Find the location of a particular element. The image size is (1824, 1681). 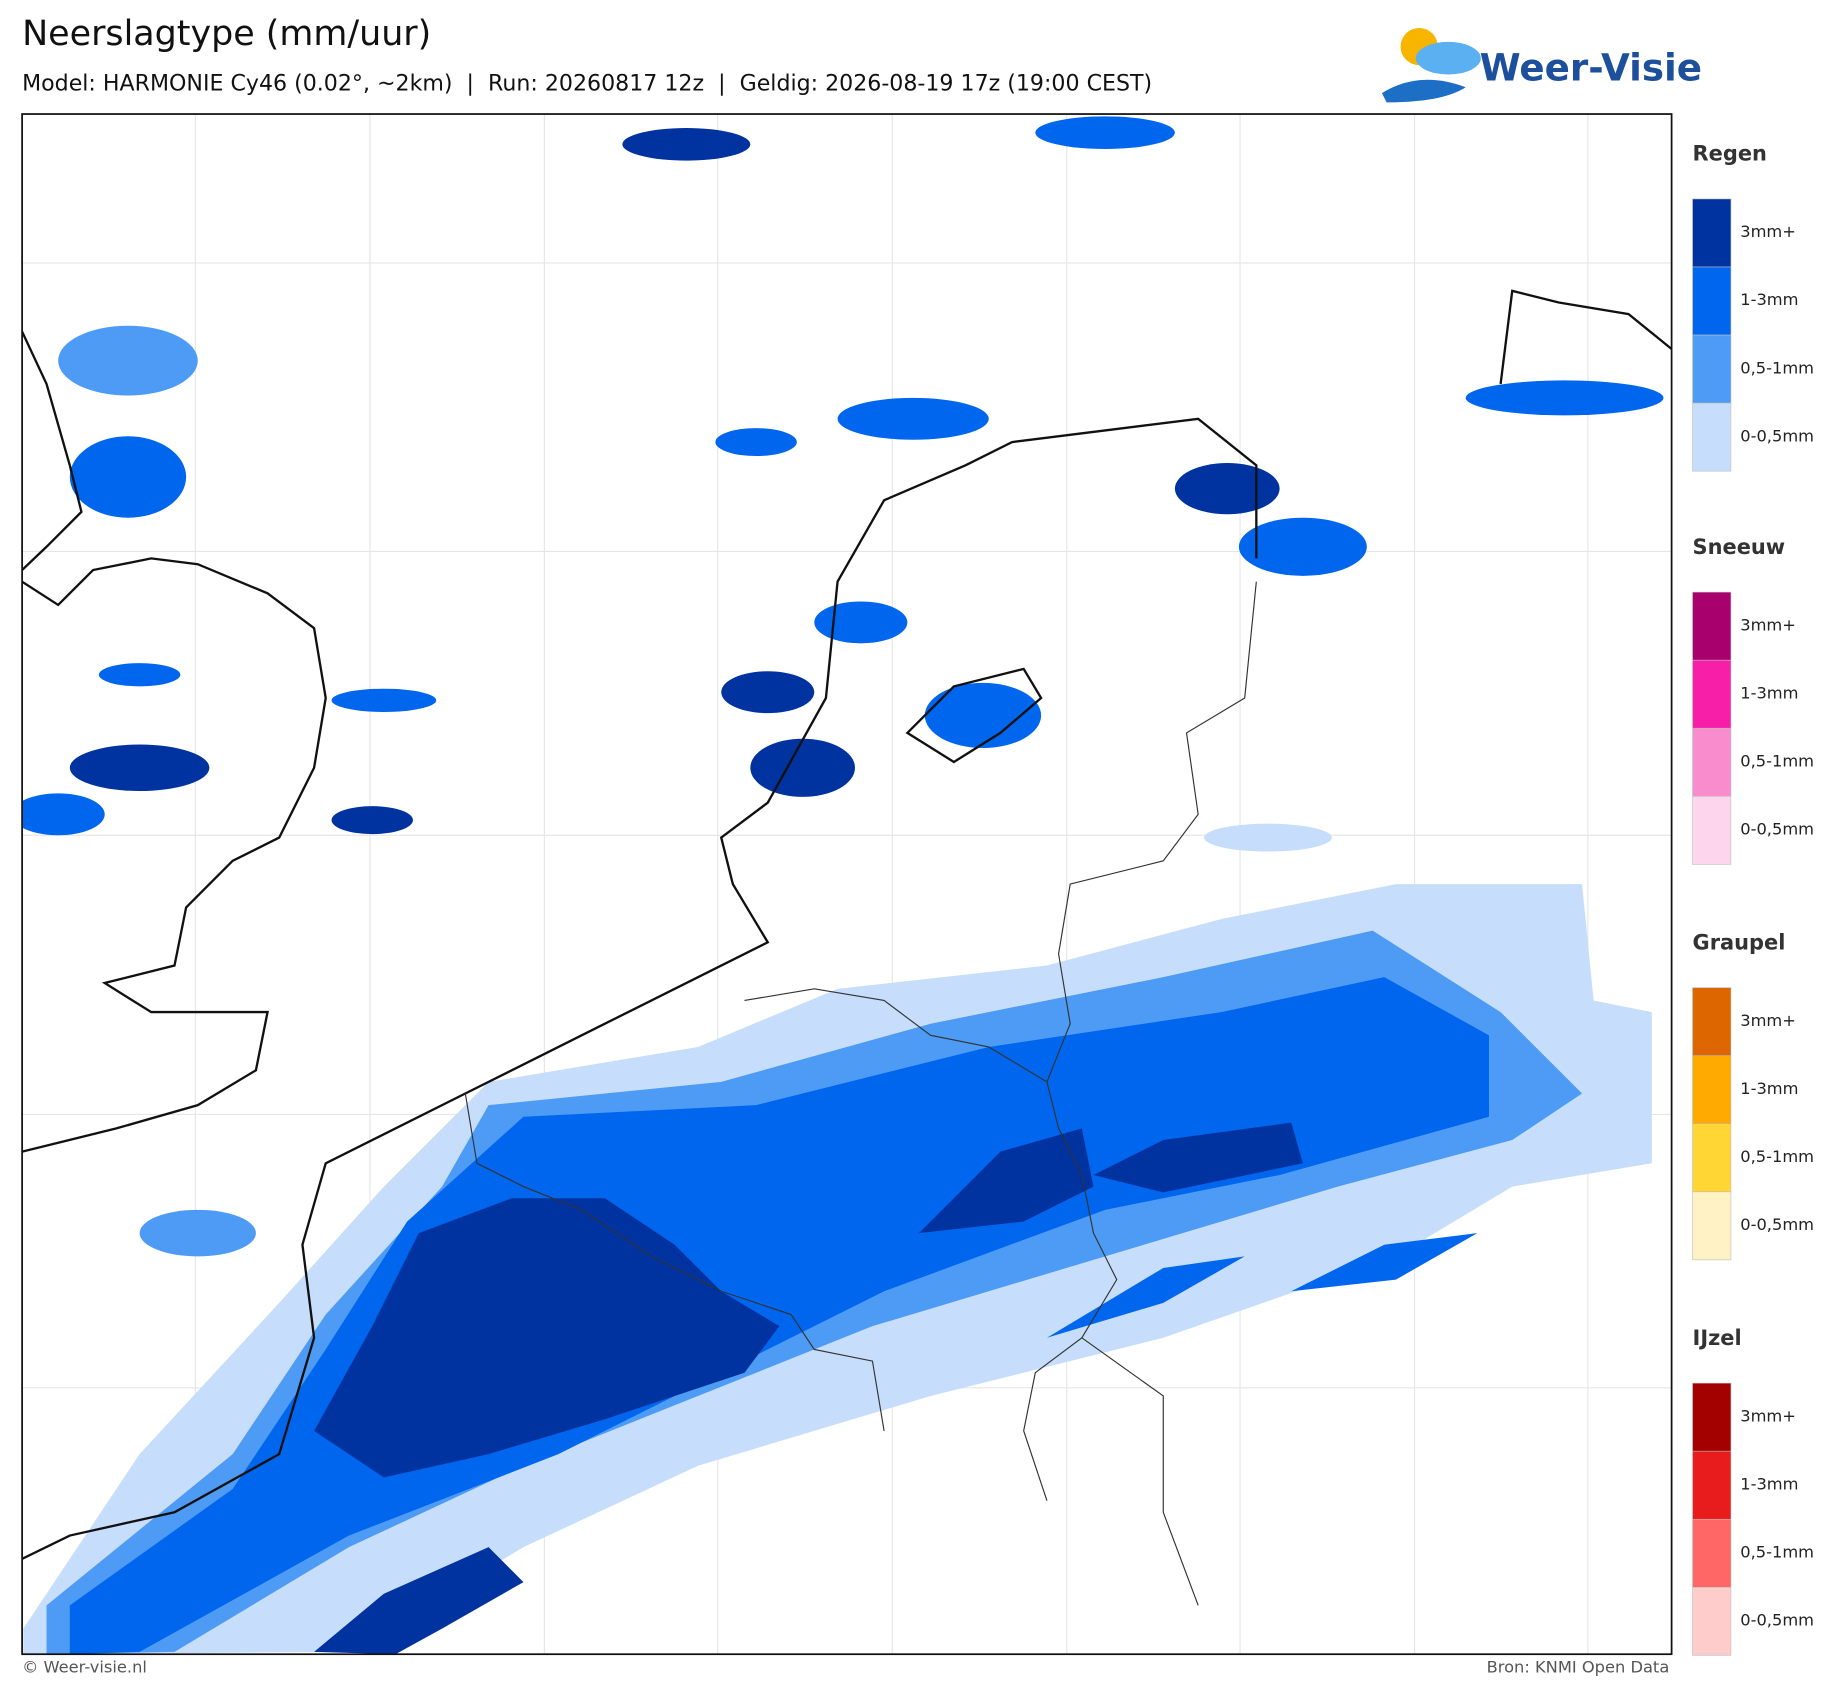

footer-left: © Weer-visie.nl is located at coordinates (84, 1667).